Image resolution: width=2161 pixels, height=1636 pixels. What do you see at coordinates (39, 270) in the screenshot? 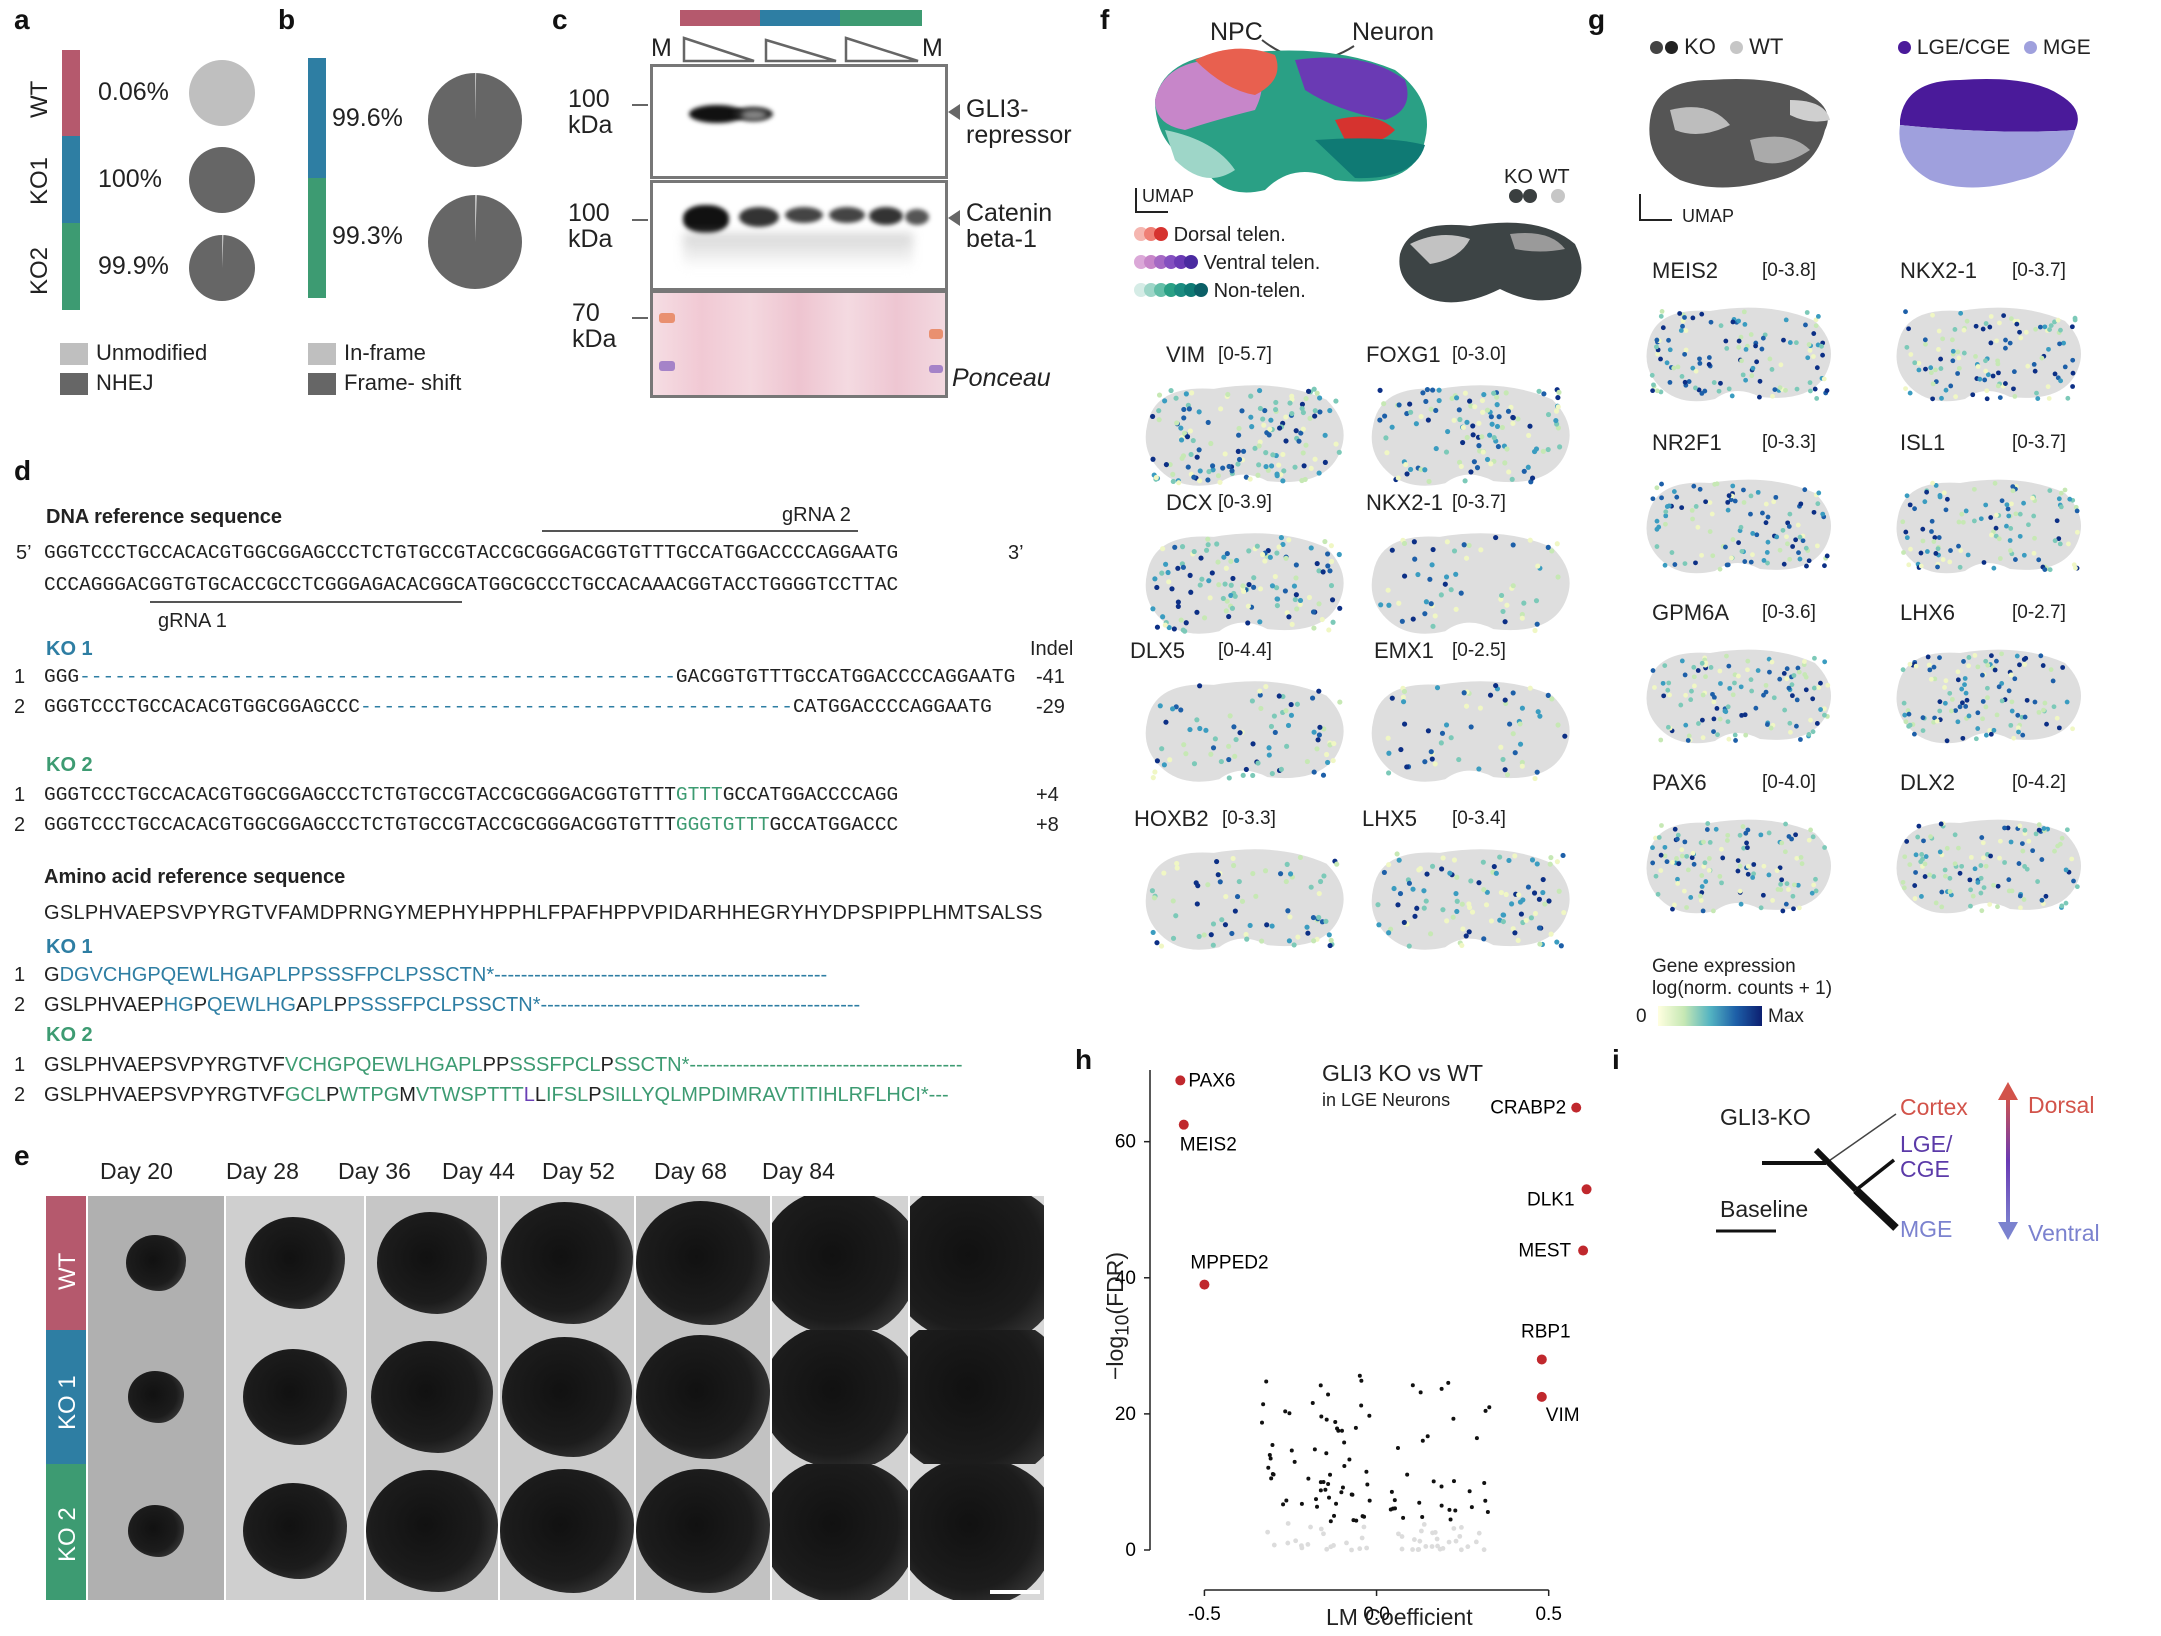
I see `row-label-ko2: KO2` at bounding box center [39, 270].